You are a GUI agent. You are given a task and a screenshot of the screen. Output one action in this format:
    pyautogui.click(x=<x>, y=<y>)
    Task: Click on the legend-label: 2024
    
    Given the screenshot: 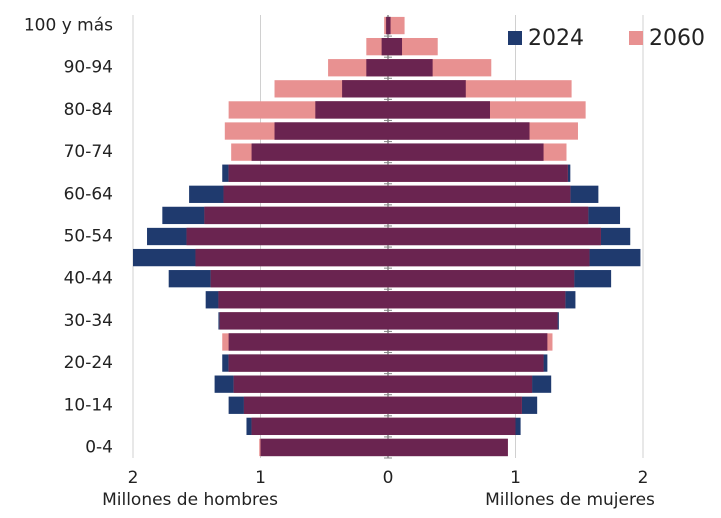 What is the action you would take?
    pyautogui.click(x=556, y=38)
    